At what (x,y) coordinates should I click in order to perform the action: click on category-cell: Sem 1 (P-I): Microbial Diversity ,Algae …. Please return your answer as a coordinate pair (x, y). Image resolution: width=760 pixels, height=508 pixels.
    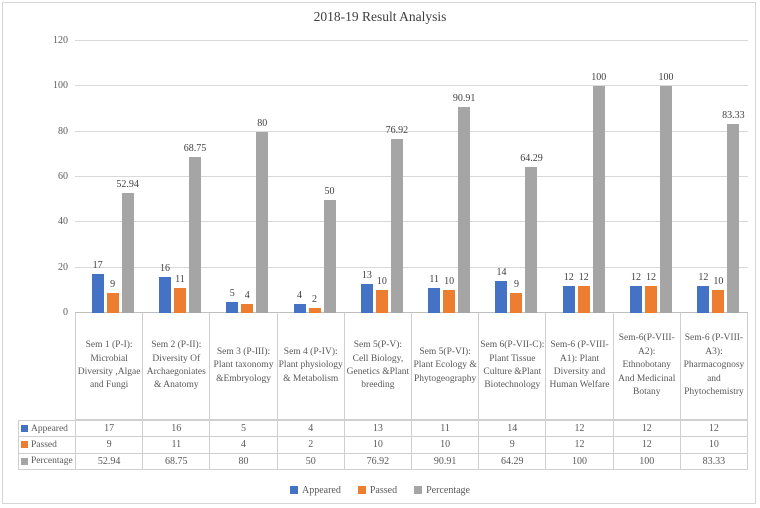
    Looking at the image, I should click on (110, 366).